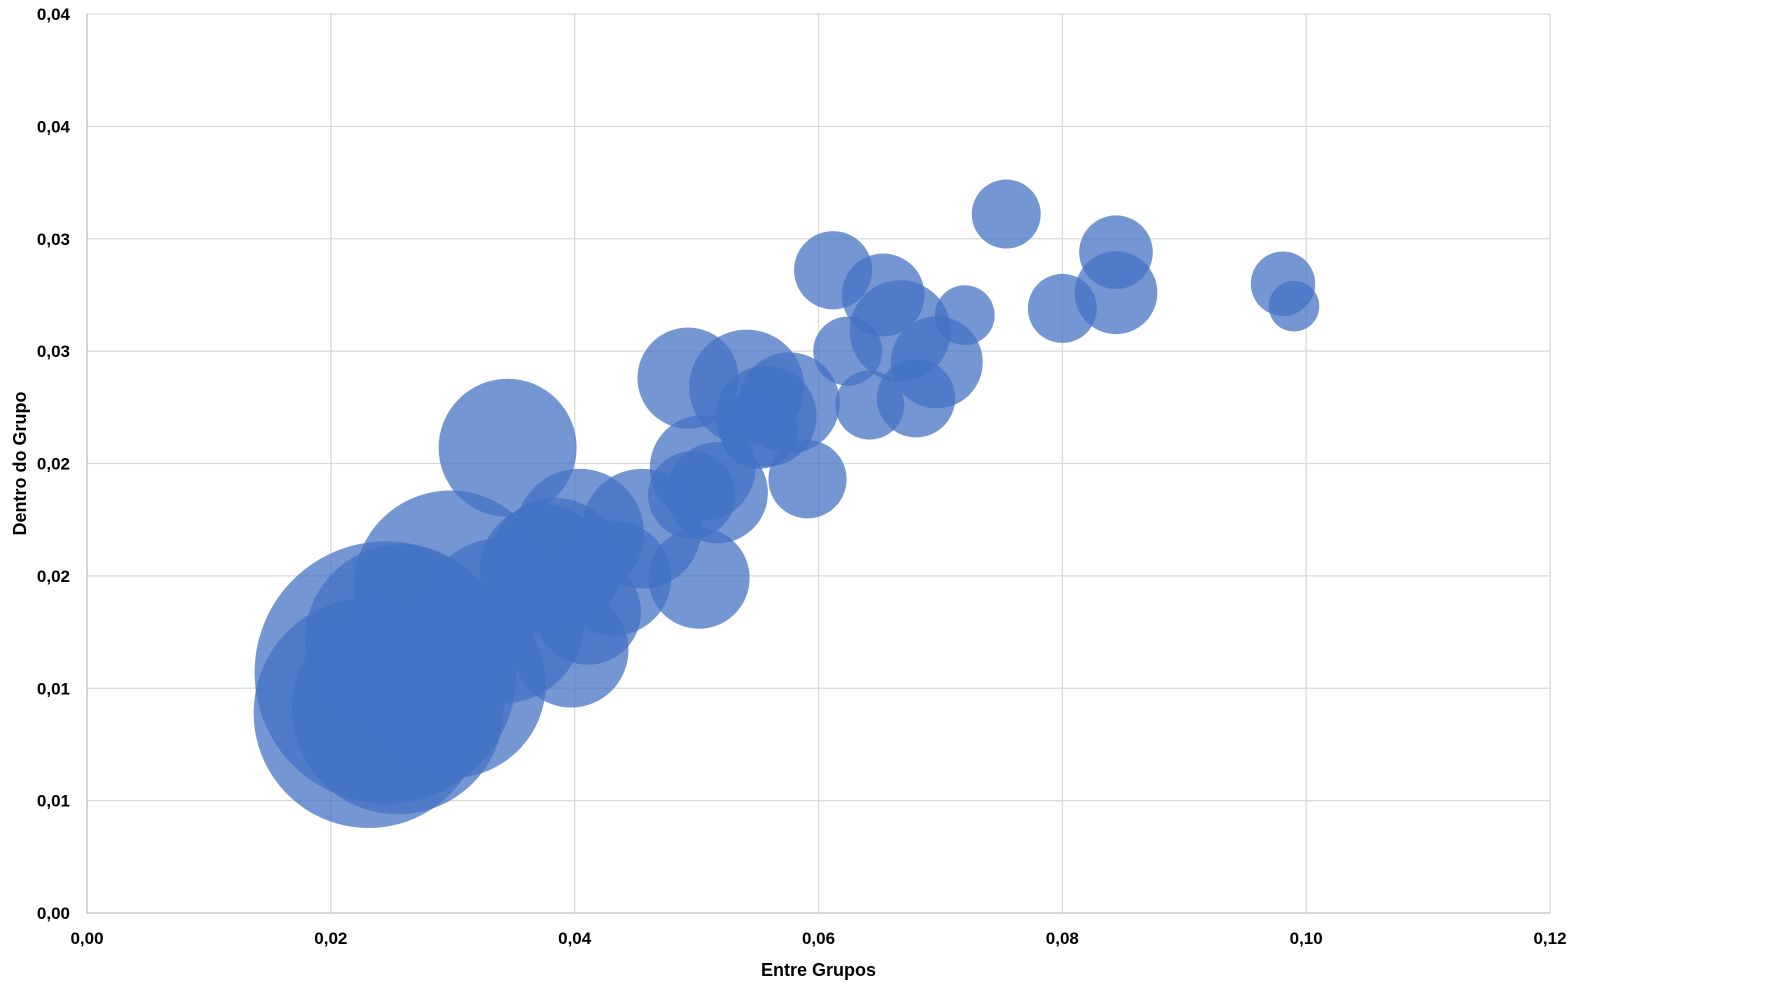 The height and width of the screenshot is (987, 1767). Describe the element at coordinates (20, 464) in the screenshot. I see `y-axis-title: Dentro do Grupo` at that location.